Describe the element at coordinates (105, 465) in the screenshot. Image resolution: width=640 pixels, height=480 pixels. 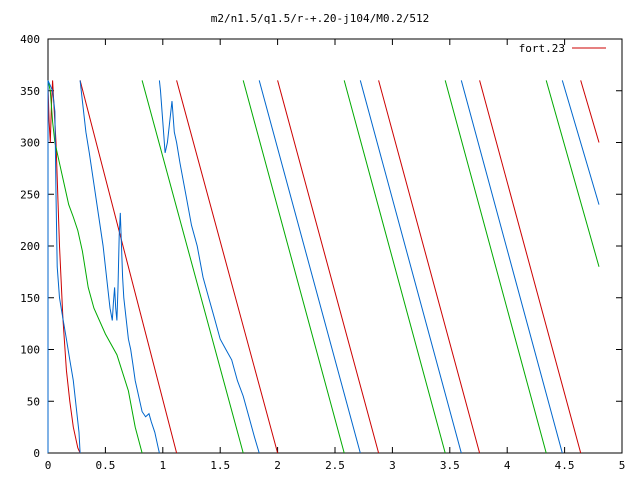
I see `x-tick-label: 0.5` at that location.